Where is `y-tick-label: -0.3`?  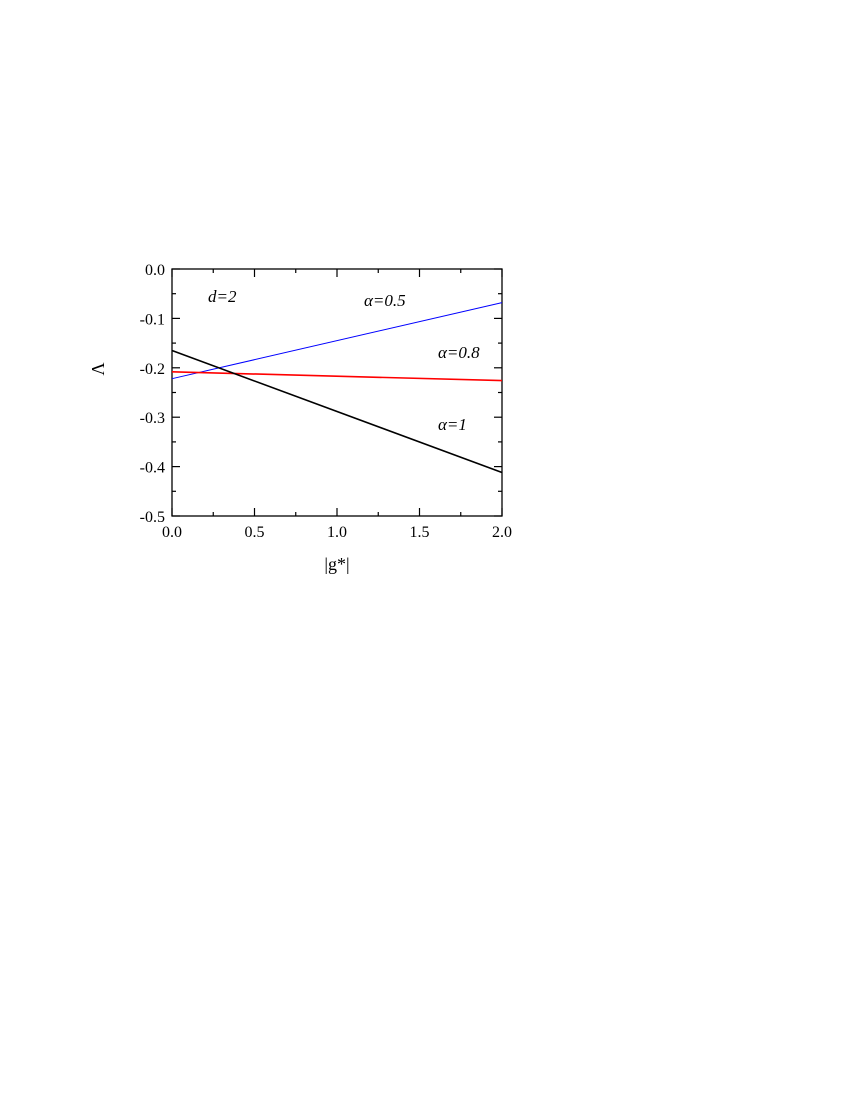
y-tick-label: -0.3 is located at coordinates (152, 418).